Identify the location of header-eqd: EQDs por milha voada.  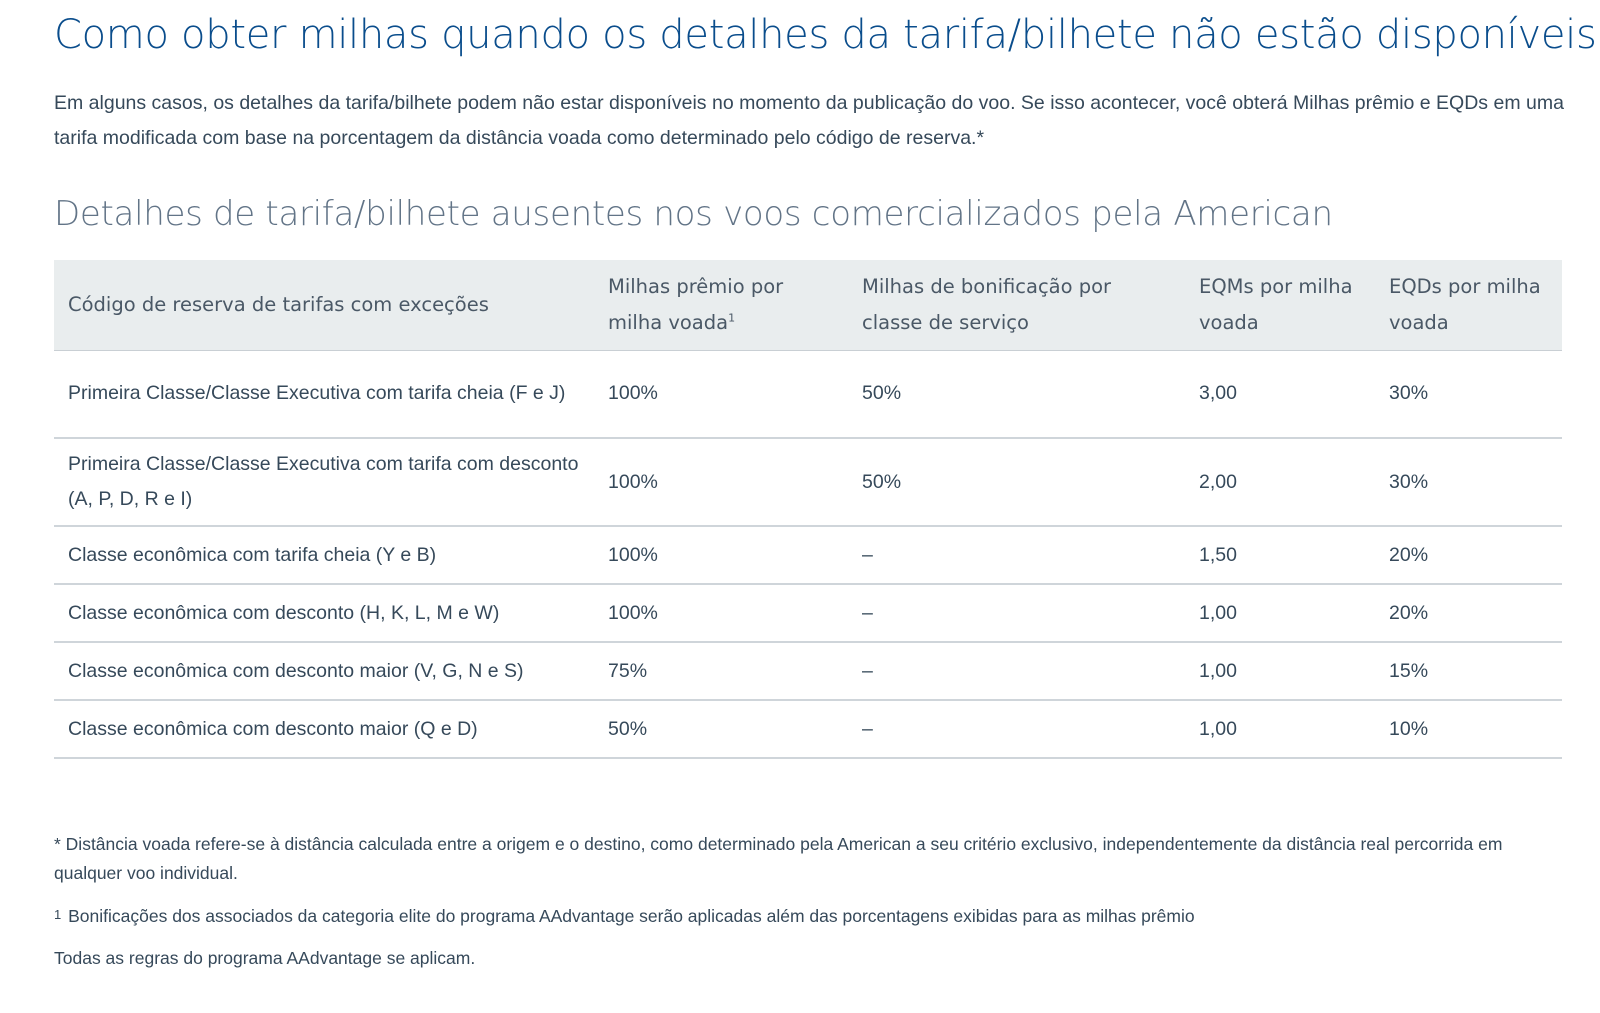
(1468, 305).